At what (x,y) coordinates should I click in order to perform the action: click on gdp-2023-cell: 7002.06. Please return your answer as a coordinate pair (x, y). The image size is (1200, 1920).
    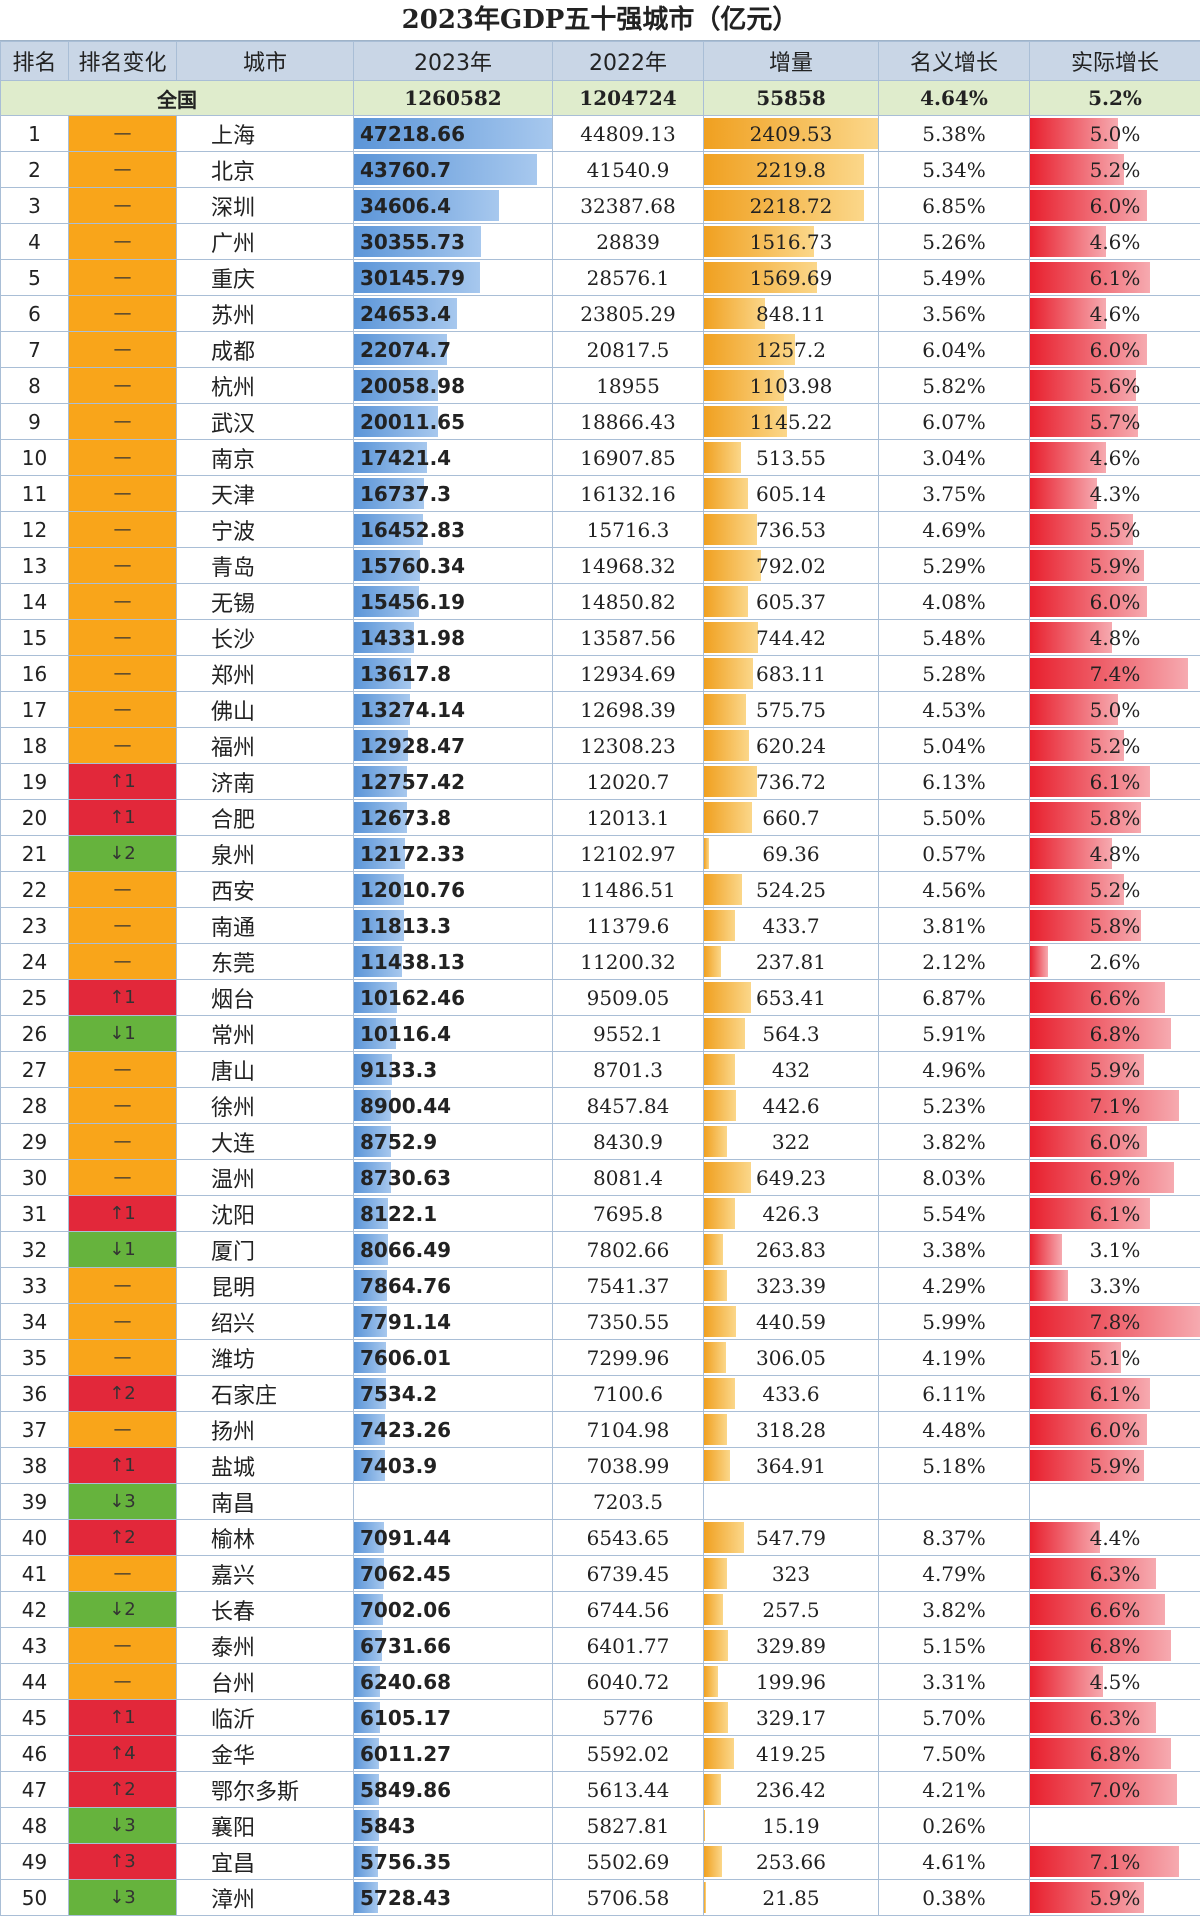
    Looking at the image, I should click on (453, 1609).